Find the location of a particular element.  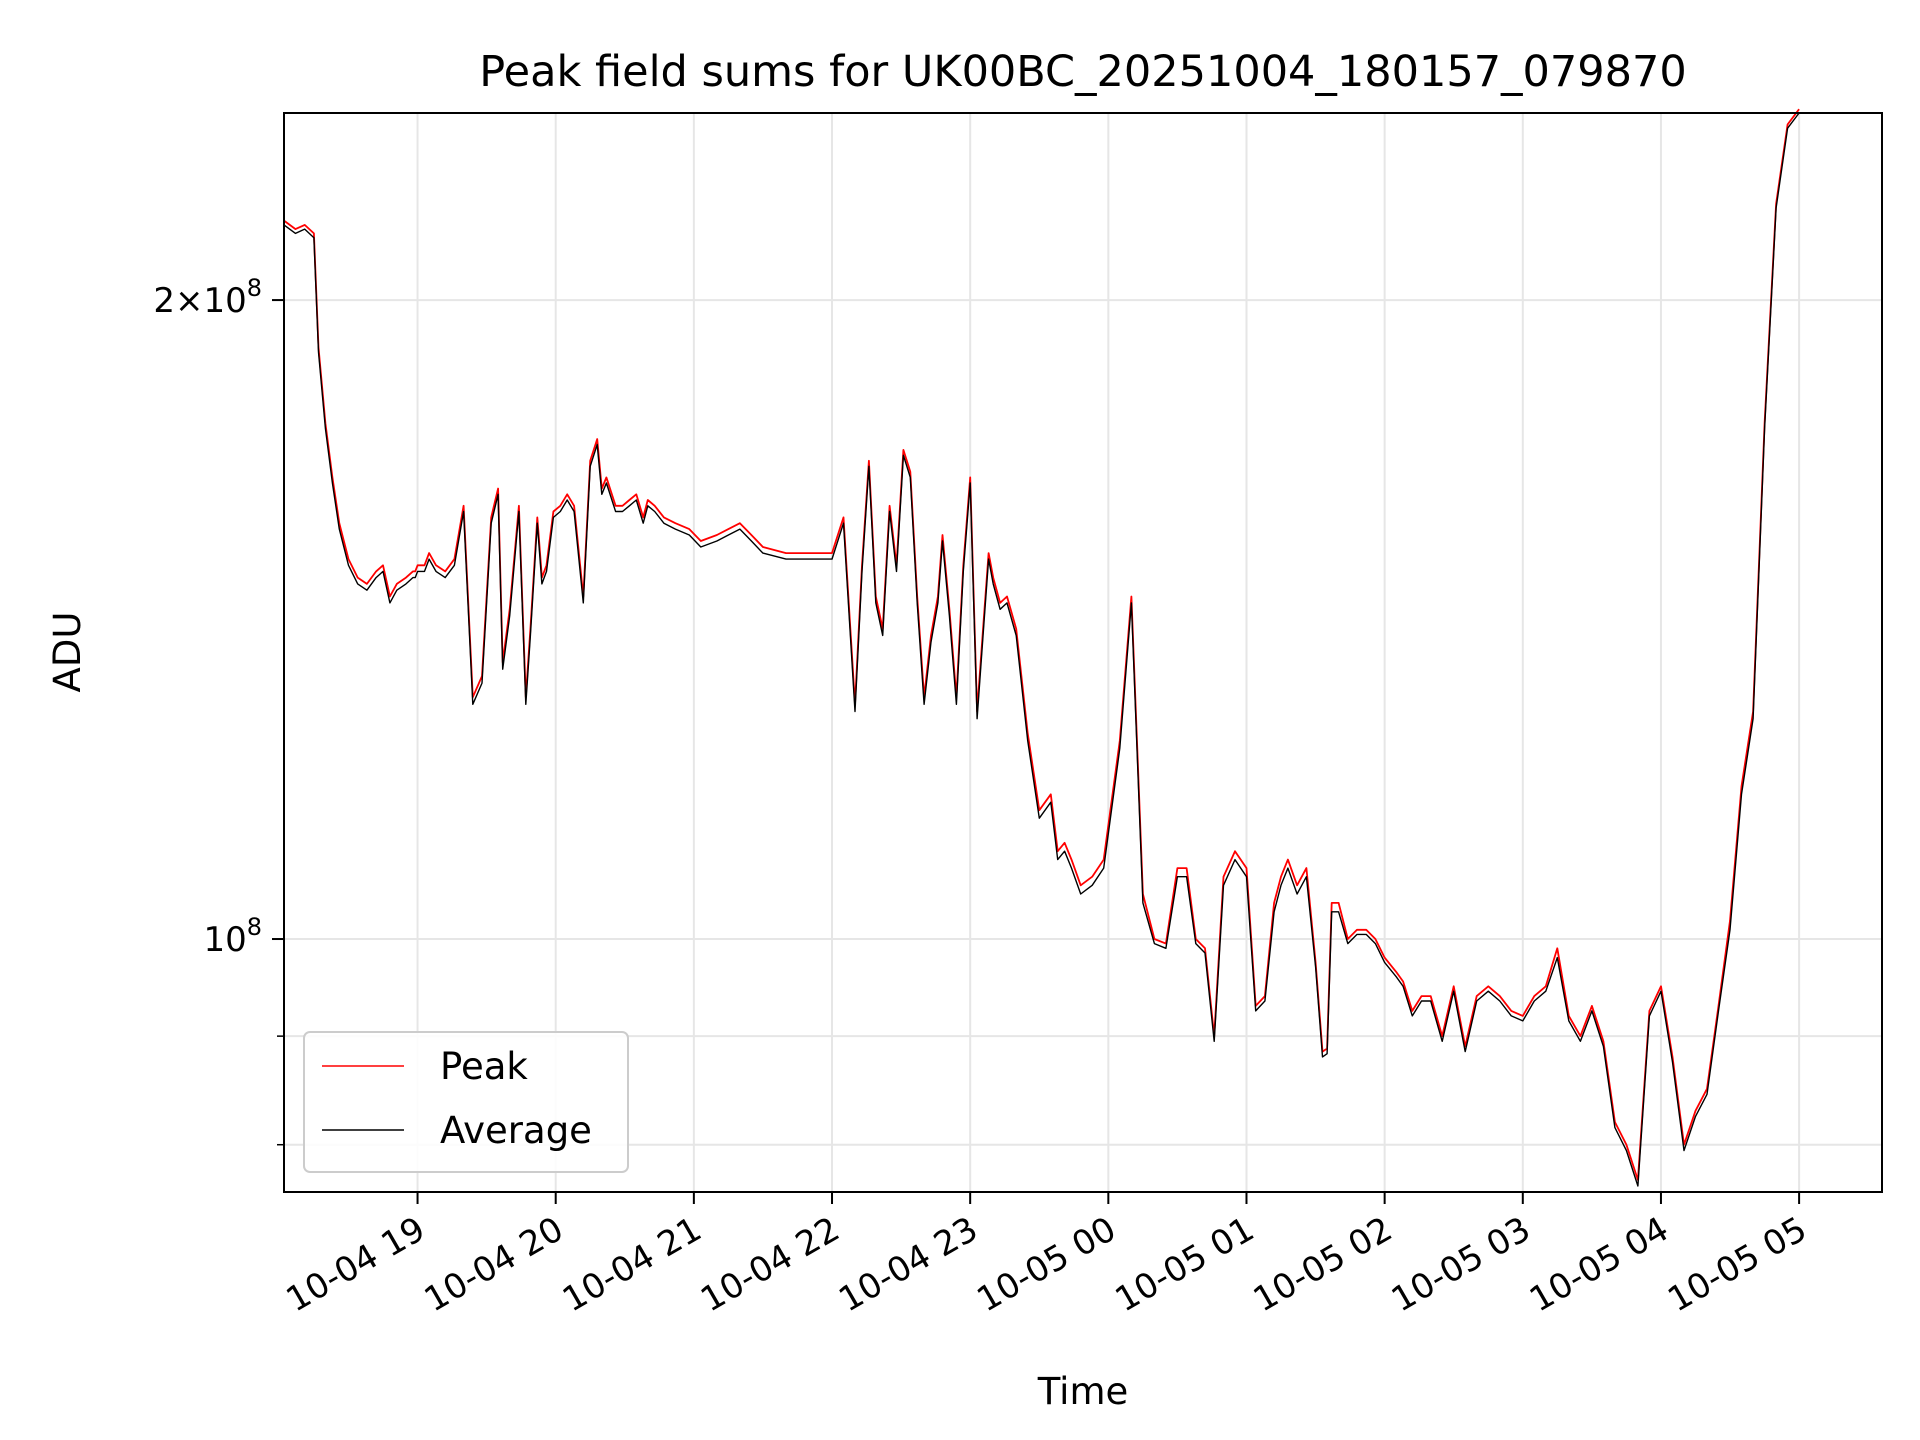

y-tick-label-multiplier: 2× is located at coordinates (178, 301).